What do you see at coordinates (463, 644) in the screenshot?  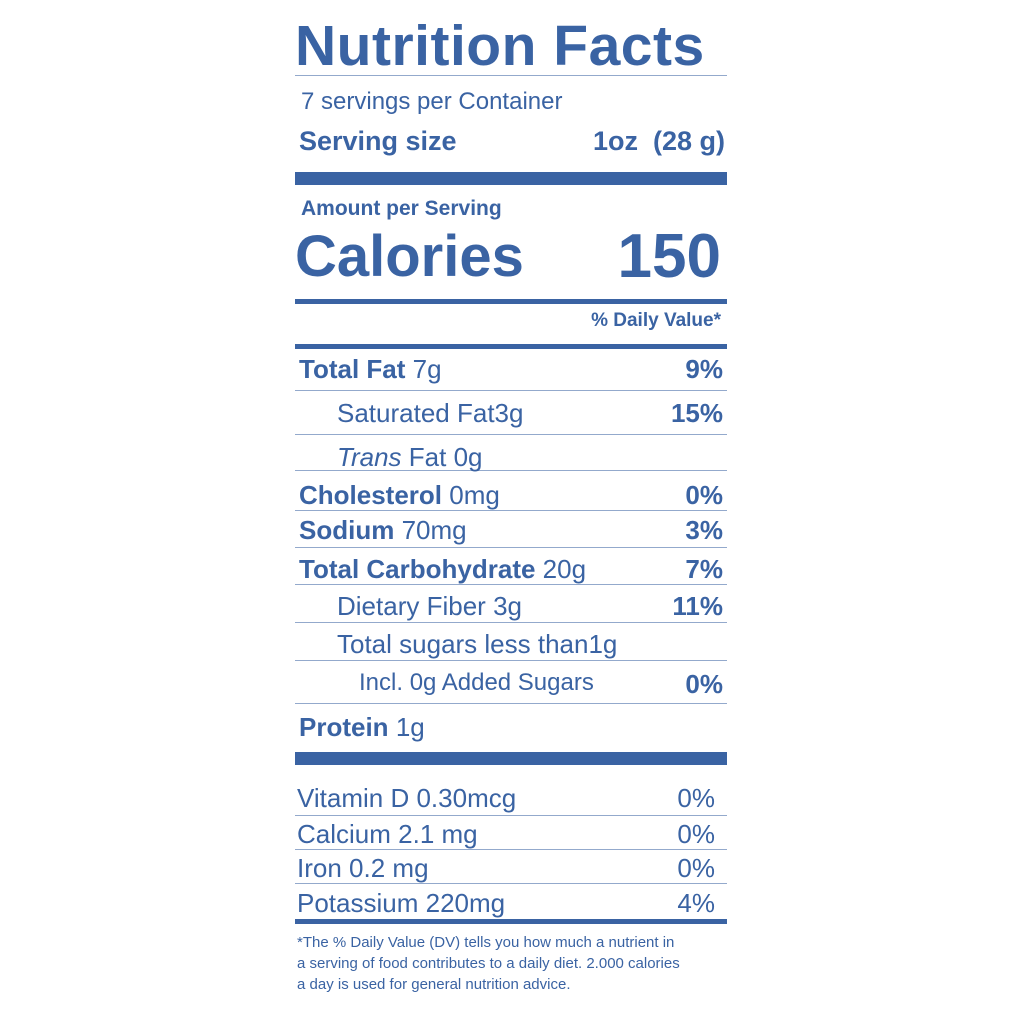 I see `nutrient-name: Total sugars less than` at bounding box center [463, 644].